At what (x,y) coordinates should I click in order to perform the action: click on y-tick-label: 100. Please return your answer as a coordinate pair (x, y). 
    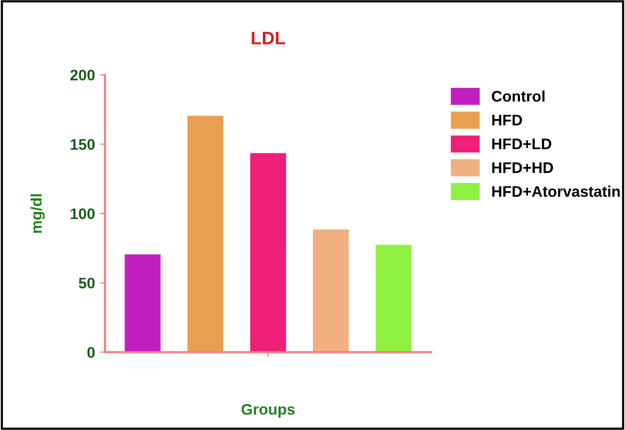
    Looking at the image, I should click on (82, 214).